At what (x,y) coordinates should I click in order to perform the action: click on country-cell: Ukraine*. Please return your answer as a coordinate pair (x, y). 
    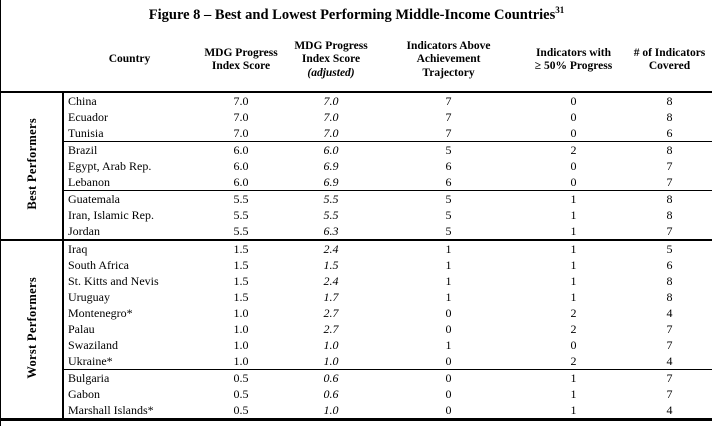
    Looking at the image, I should click on (129, 361).